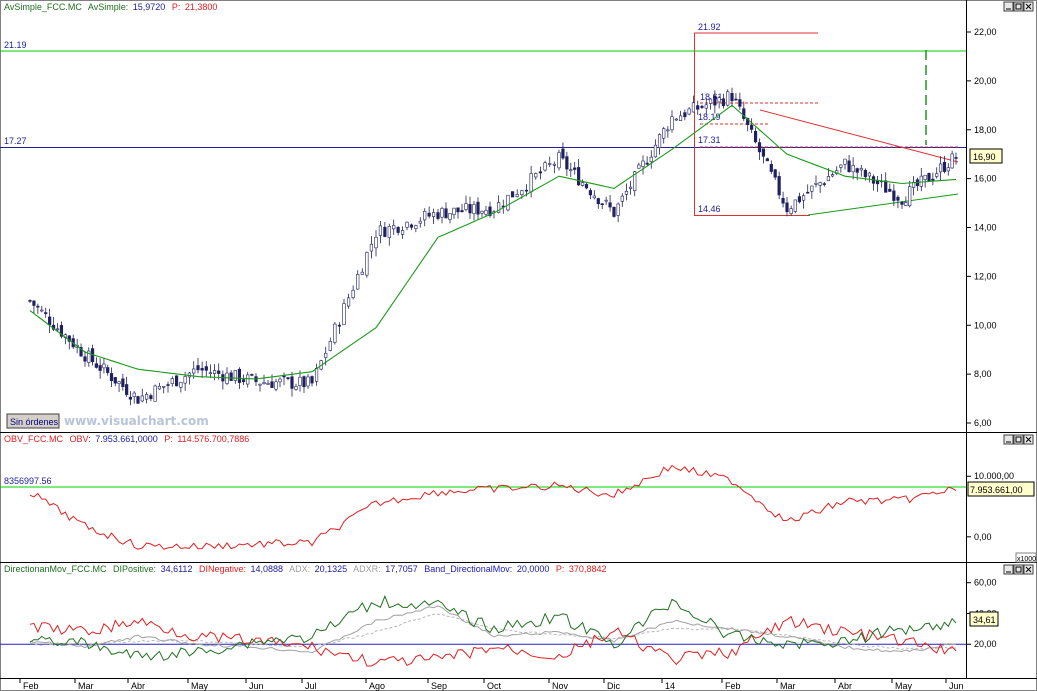 Image resolution: width=1037 pixels, height=691 pixels. What do you see at coordinates (670, 686) in the screenshot?
I see `time-tick-label: 14` at bounding box center [670, 686].